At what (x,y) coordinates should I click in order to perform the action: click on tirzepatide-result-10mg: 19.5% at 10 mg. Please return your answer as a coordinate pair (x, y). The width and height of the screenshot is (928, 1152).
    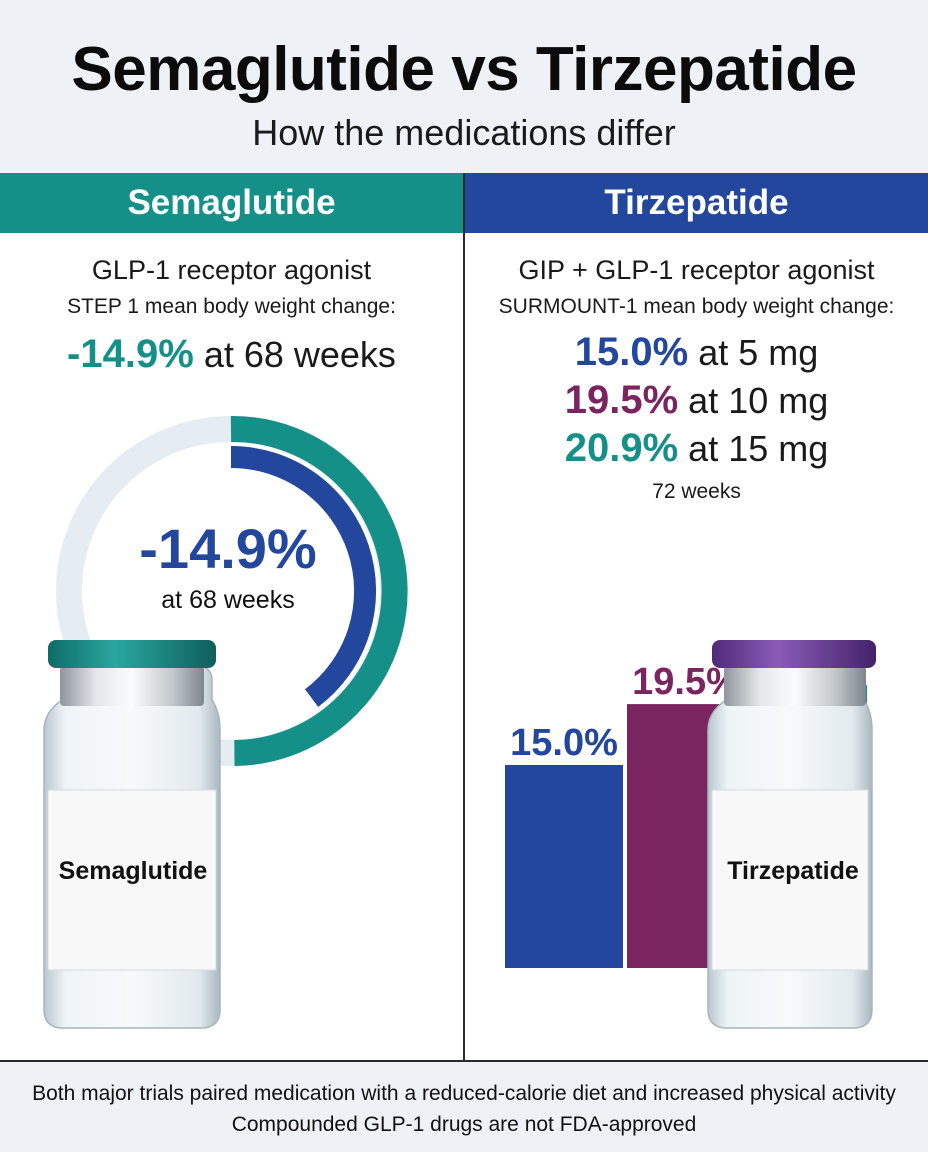
    Looking at the image, I should click on (696, 400).